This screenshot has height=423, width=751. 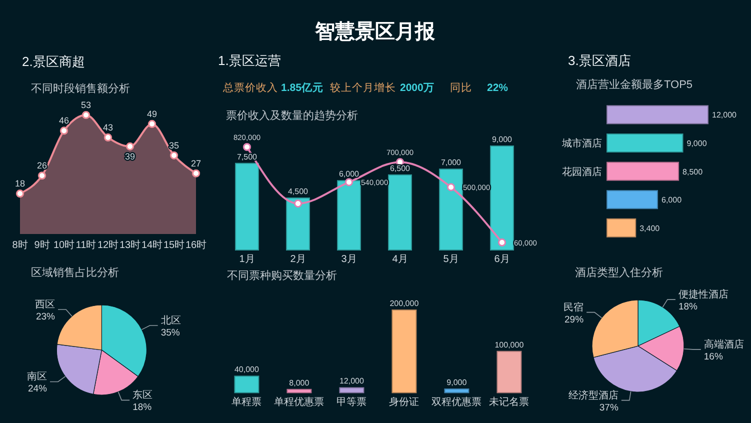 What do you see at coordinates (152, 245) in the screenshot?
I see `x-tick-label: 14时` at bounding box center [152, 245].